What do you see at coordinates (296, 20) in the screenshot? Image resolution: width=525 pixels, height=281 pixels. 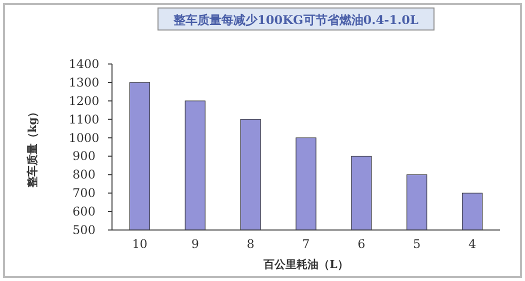 I see `chart-title: 整车质量每减少100KG可节省燃油0.4-1.0L` at bounding box center [296, 20].